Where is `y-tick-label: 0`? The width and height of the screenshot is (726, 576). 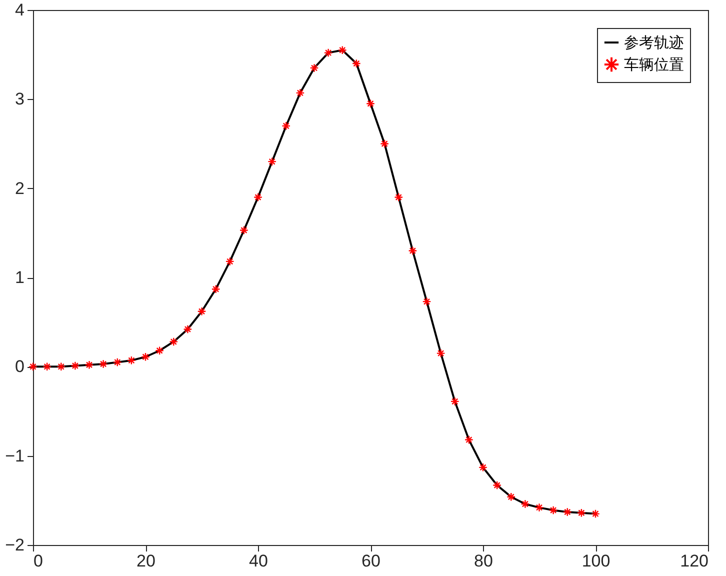 y-tick-label: 0 is located at coordinates (19, 366).